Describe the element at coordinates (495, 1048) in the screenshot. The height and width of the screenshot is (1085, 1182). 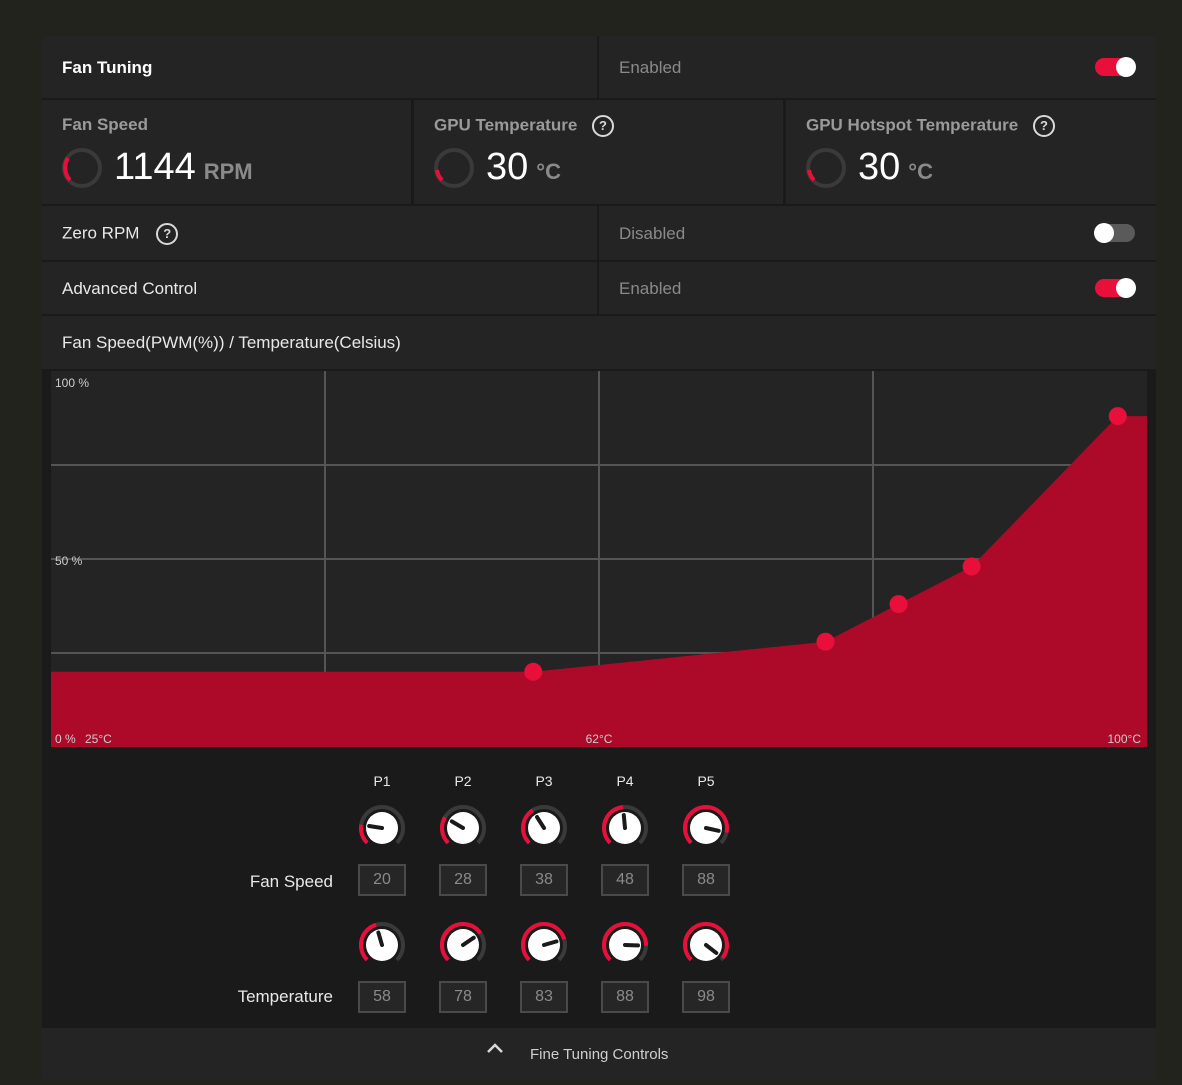
I see `chevron-up-icon` at that location.